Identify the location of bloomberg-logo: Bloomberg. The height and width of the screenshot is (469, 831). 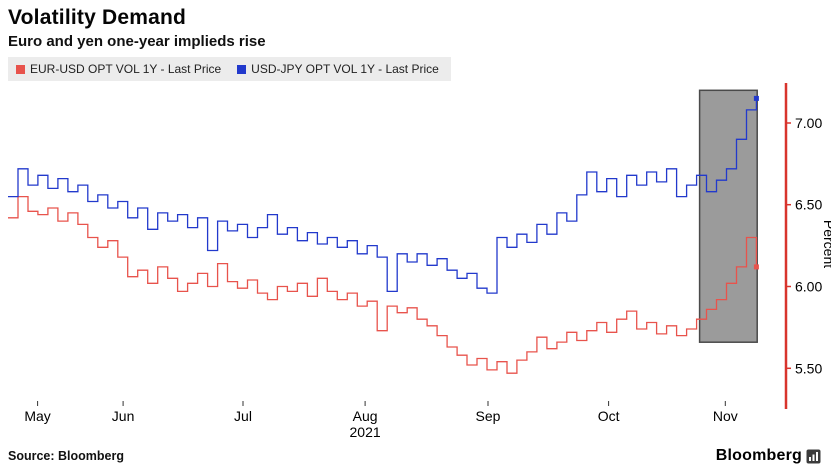
(768, 456).